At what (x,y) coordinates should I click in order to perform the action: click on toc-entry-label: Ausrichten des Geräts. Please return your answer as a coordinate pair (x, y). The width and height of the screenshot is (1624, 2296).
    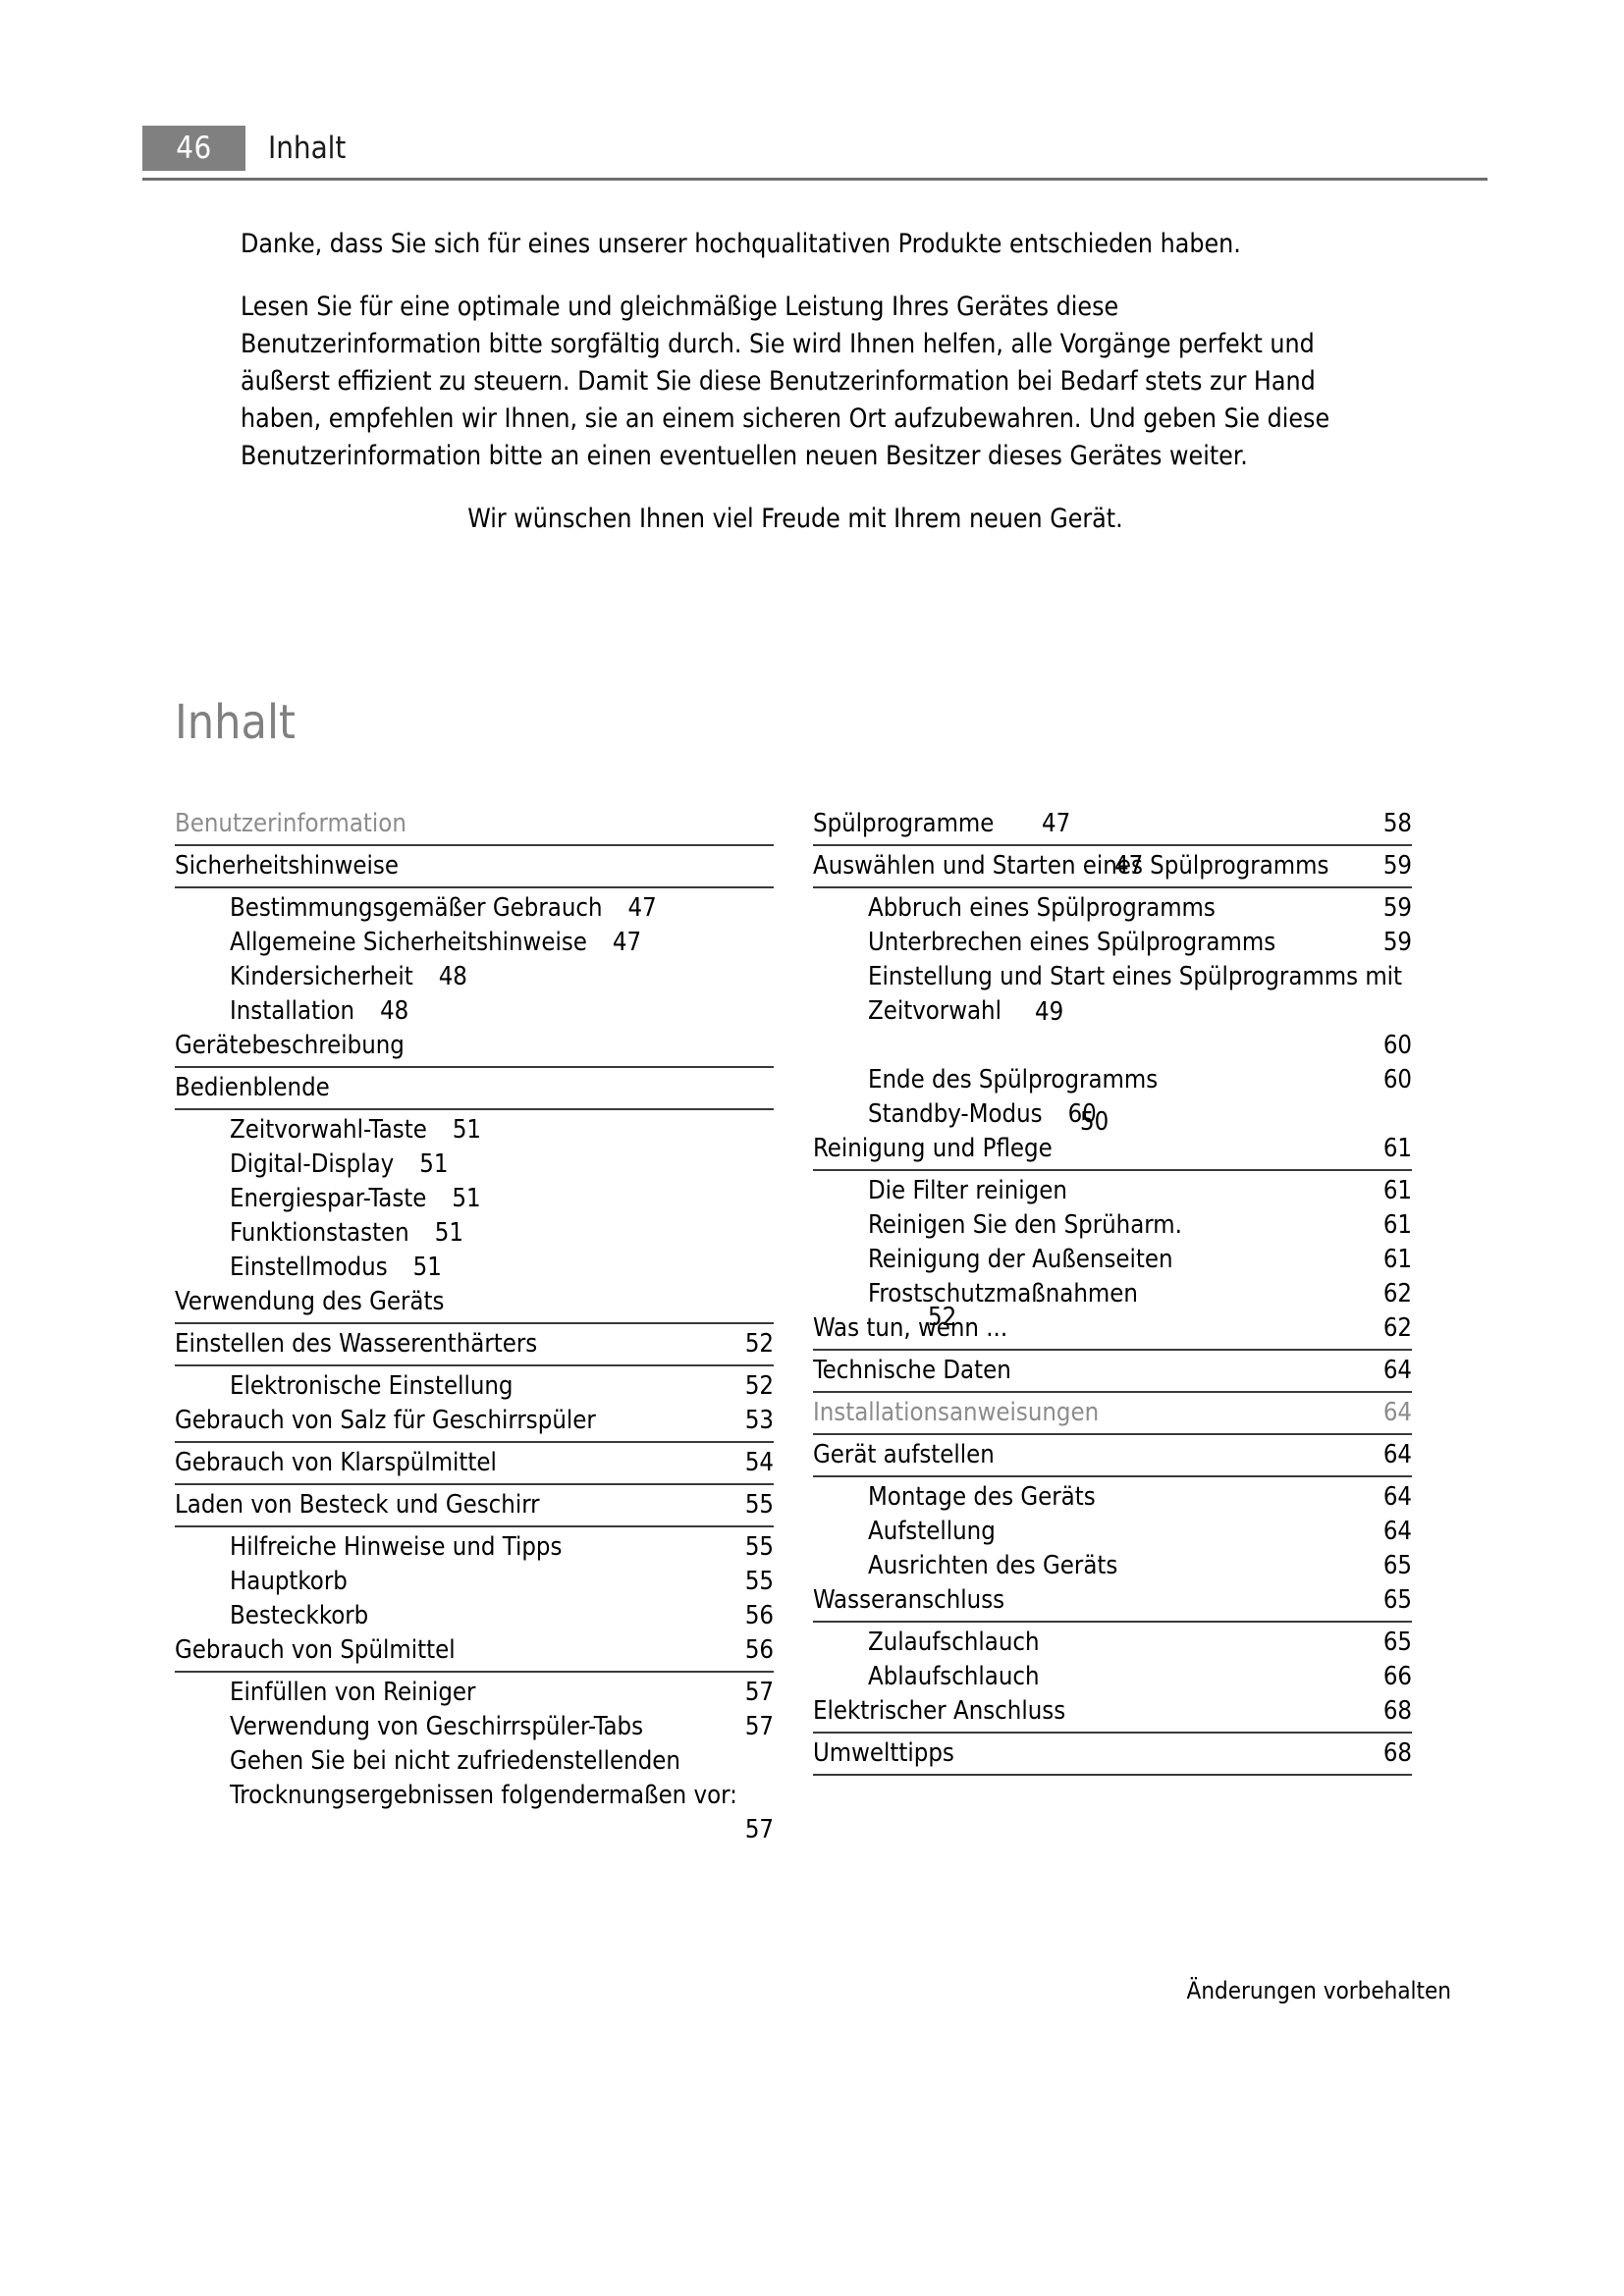
    Looking at the image, I should click on (993, 1566).